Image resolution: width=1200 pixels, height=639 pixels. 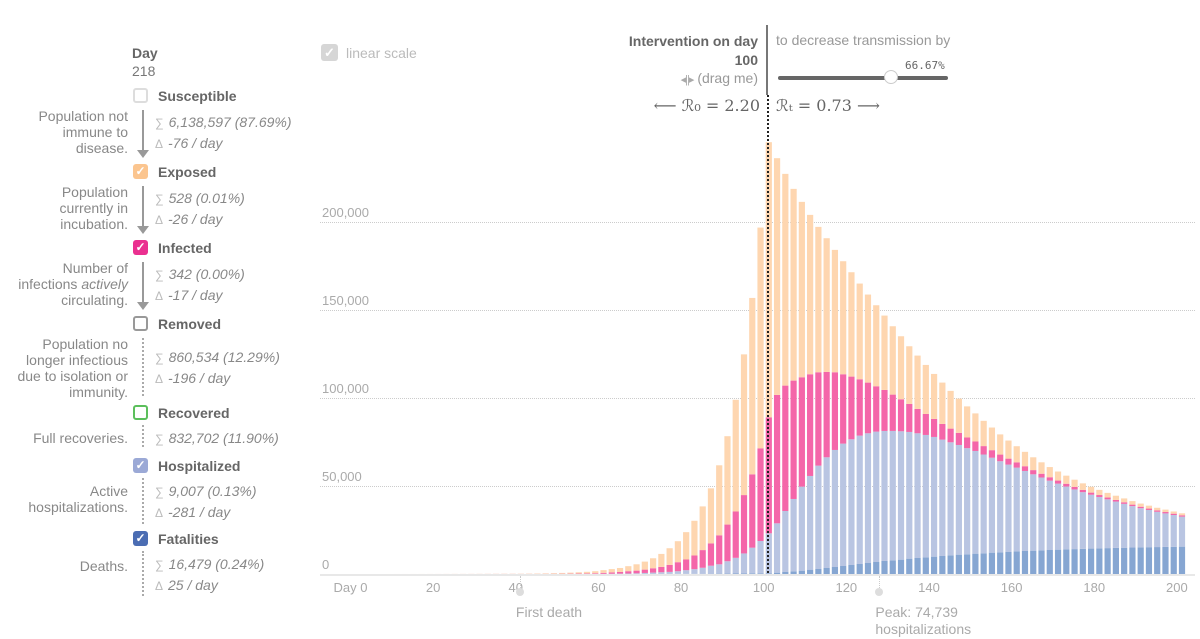 I want to click on susceptible-checkbox, so click(x=140, y=95).